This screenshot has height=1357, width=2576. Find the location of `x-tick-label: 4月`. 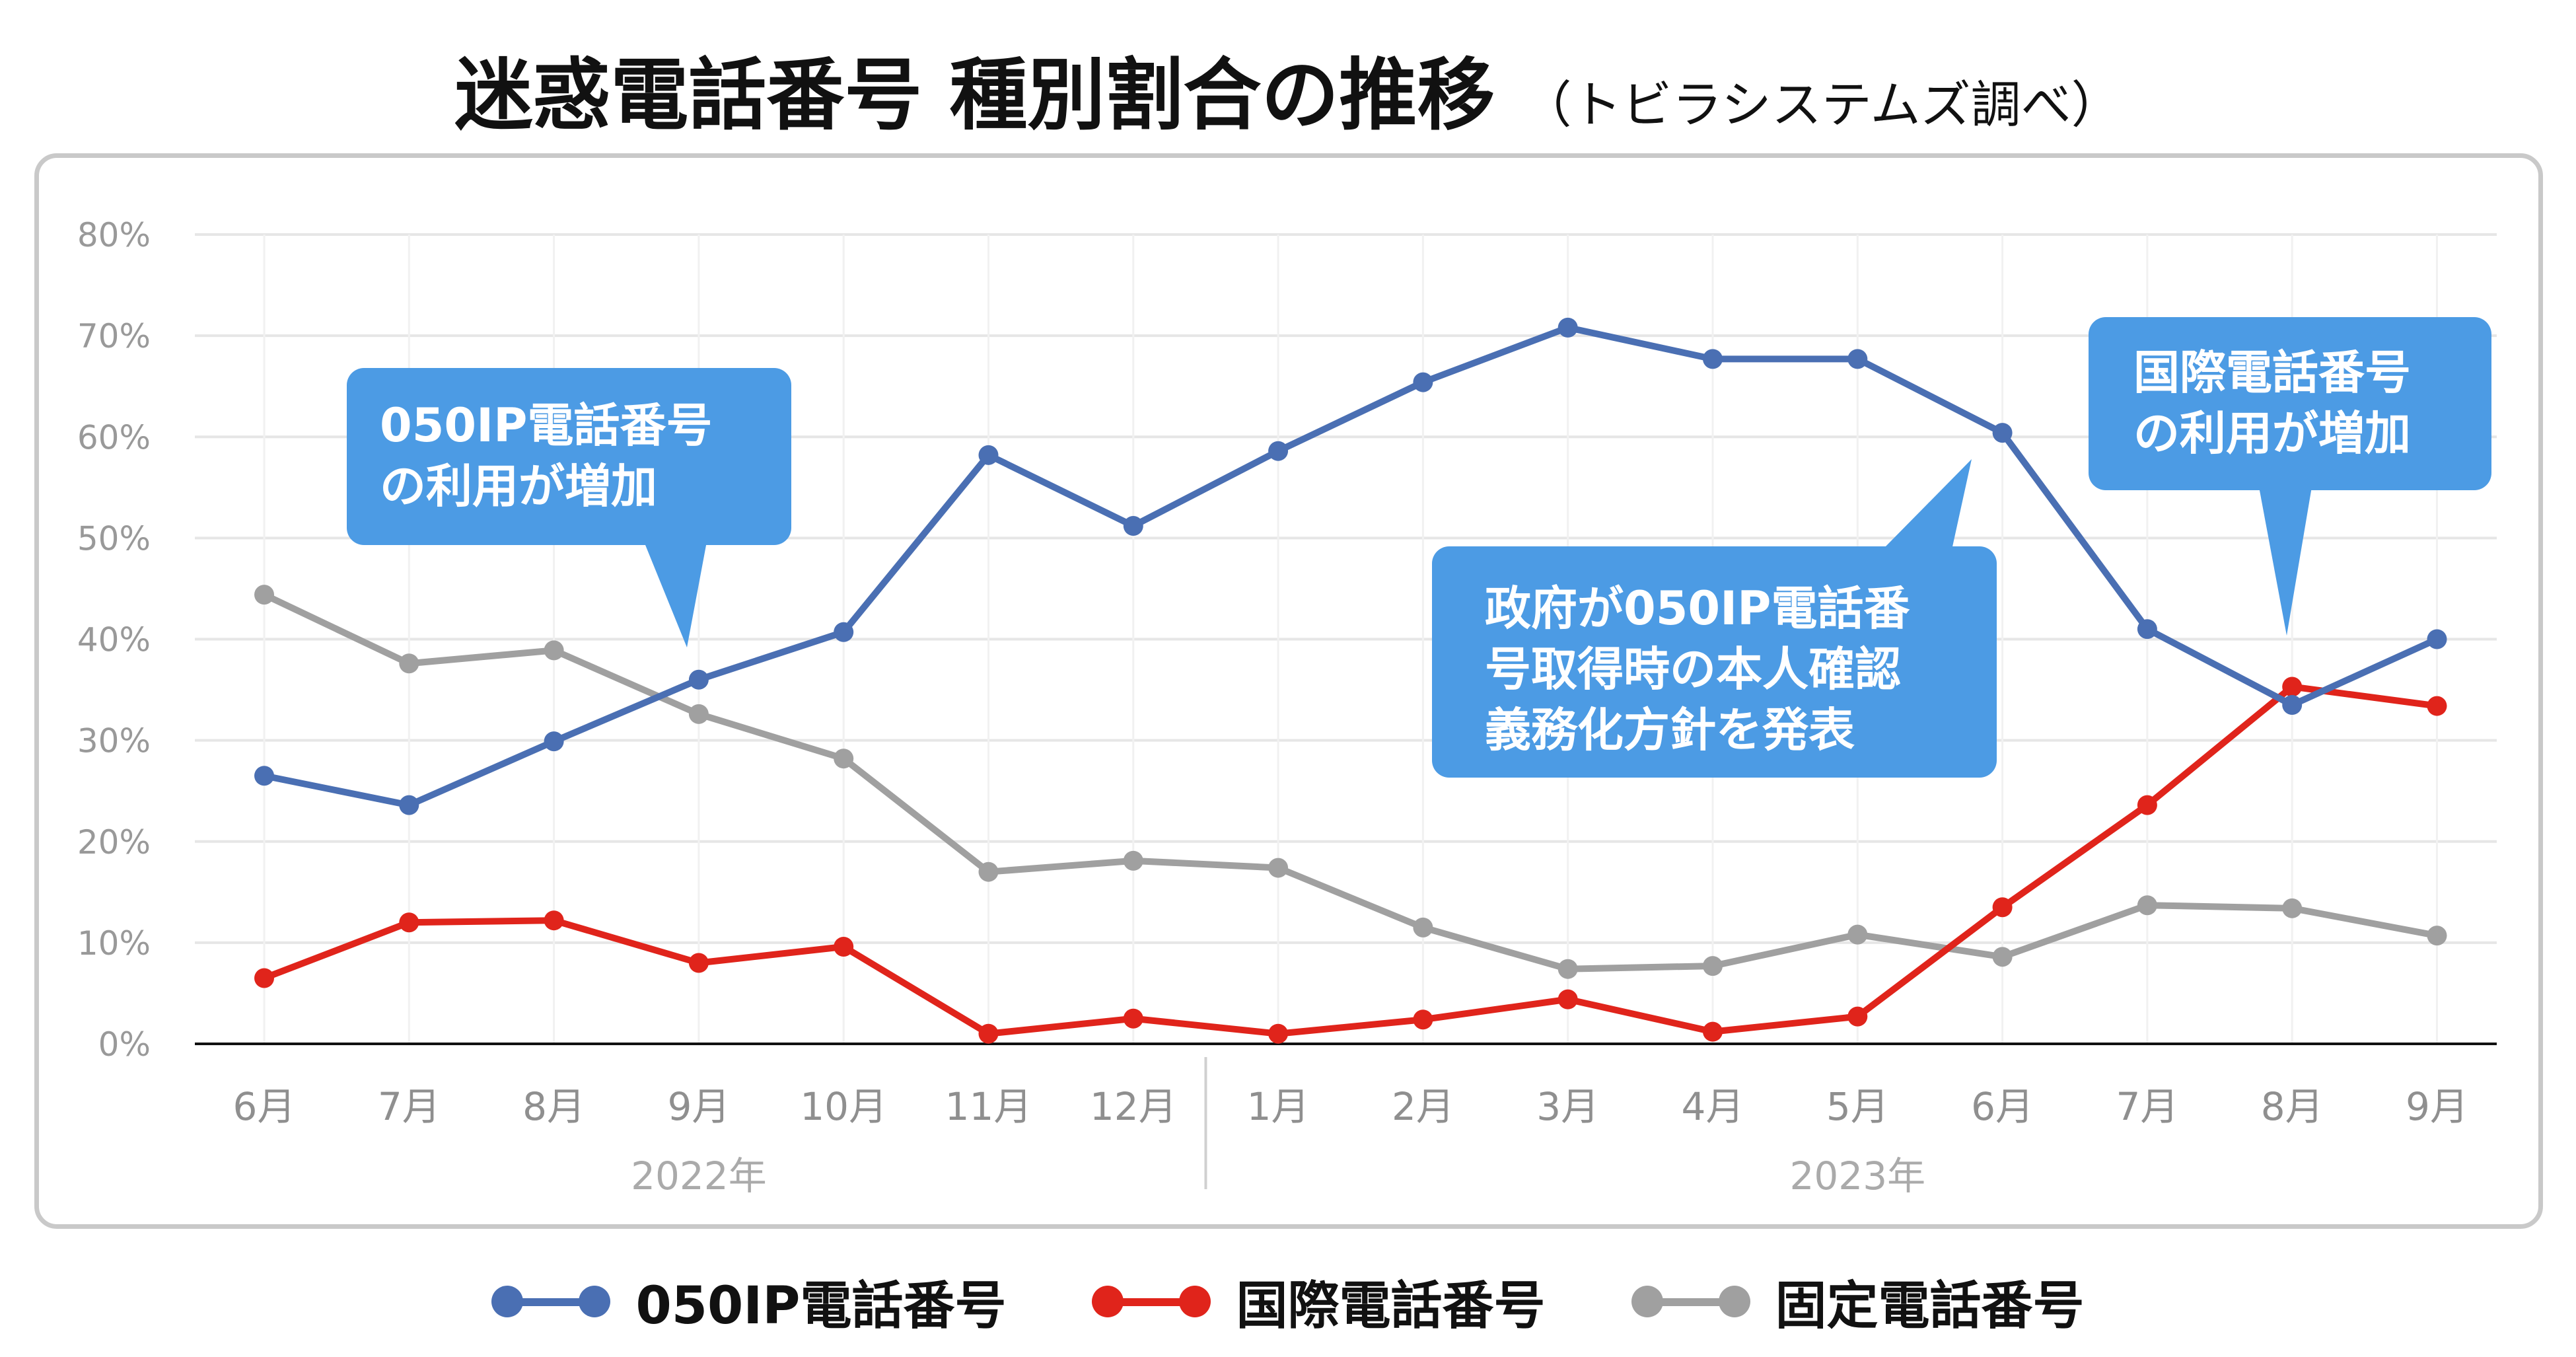

x-tick-label: 4月 is located at coordinates (1713, 1106).